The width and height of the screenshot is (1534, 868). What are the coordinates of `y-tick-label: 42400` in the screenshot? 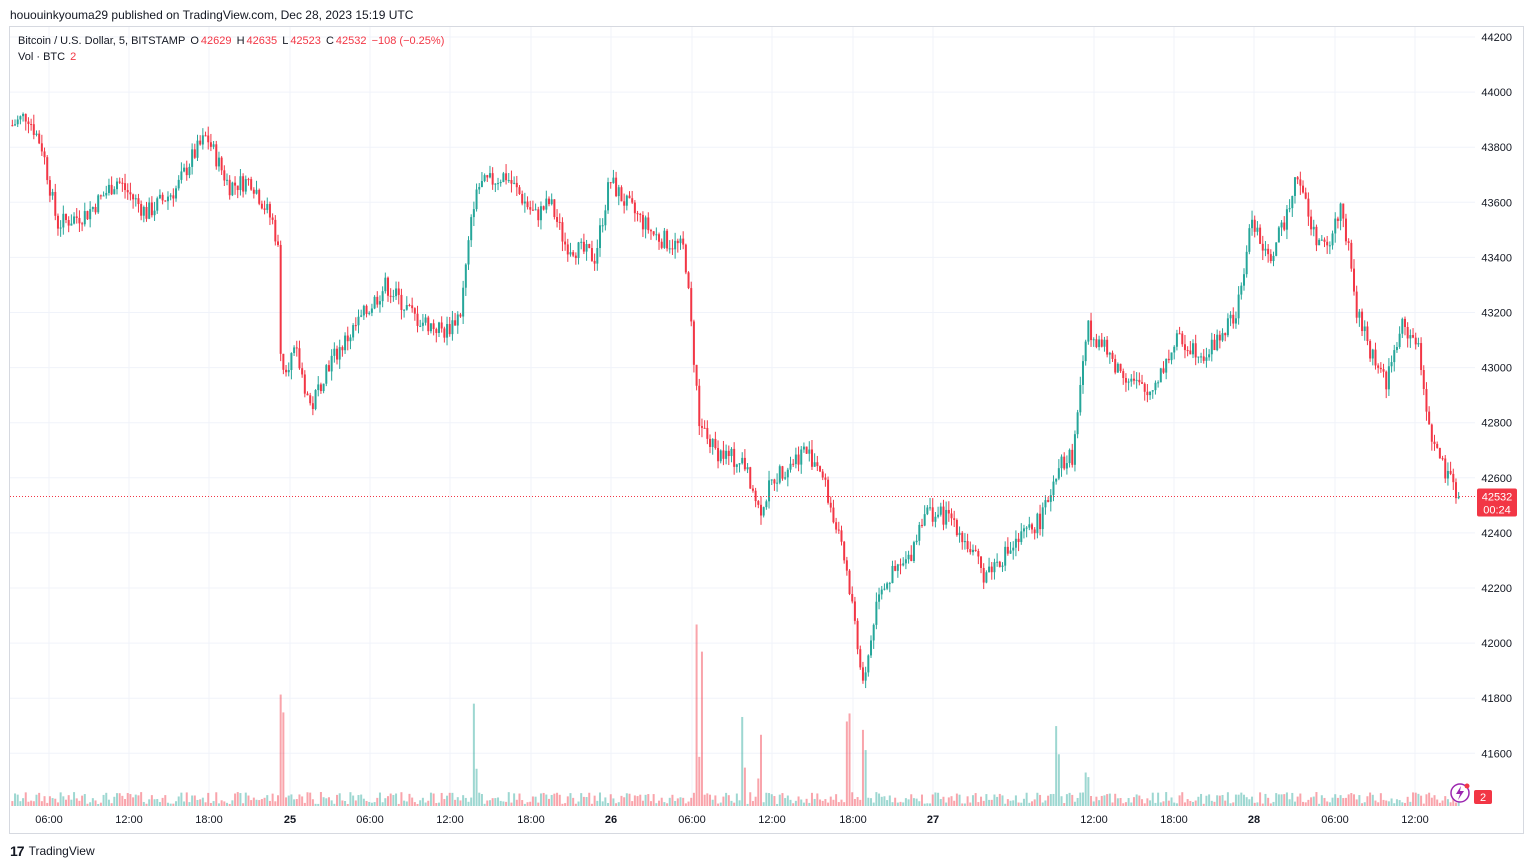 It's located at (1496, 534).